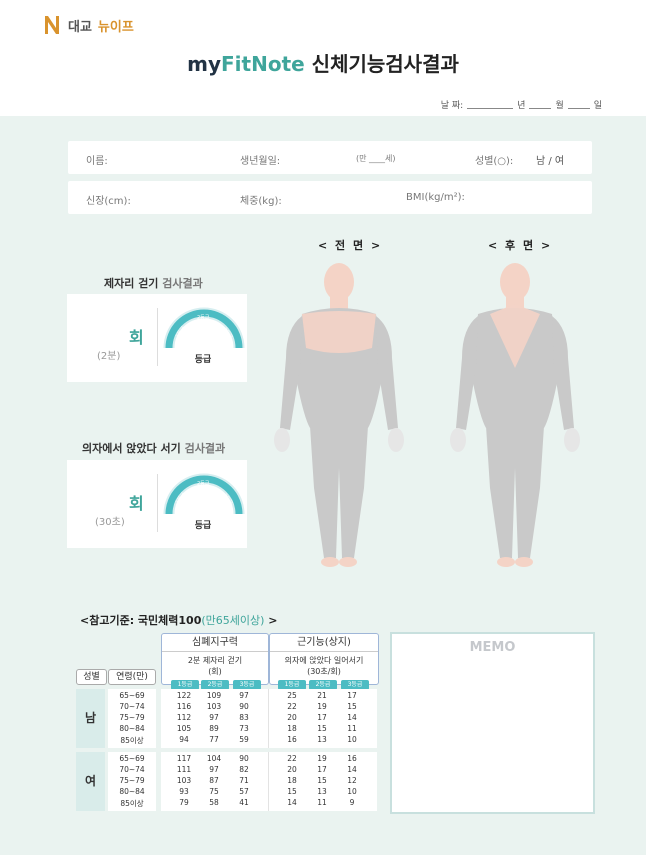 The width and height of the screenshot is (646, 855). What do you see at coordinates (292, 791) in the screenshot?
I see `table-cell: 15` at bounding box center [292, 791].